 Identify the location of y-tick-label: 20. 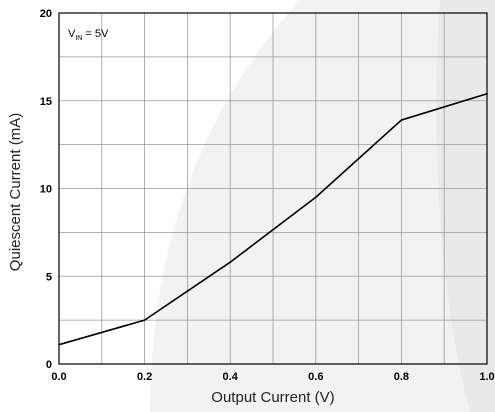
(46, 14).